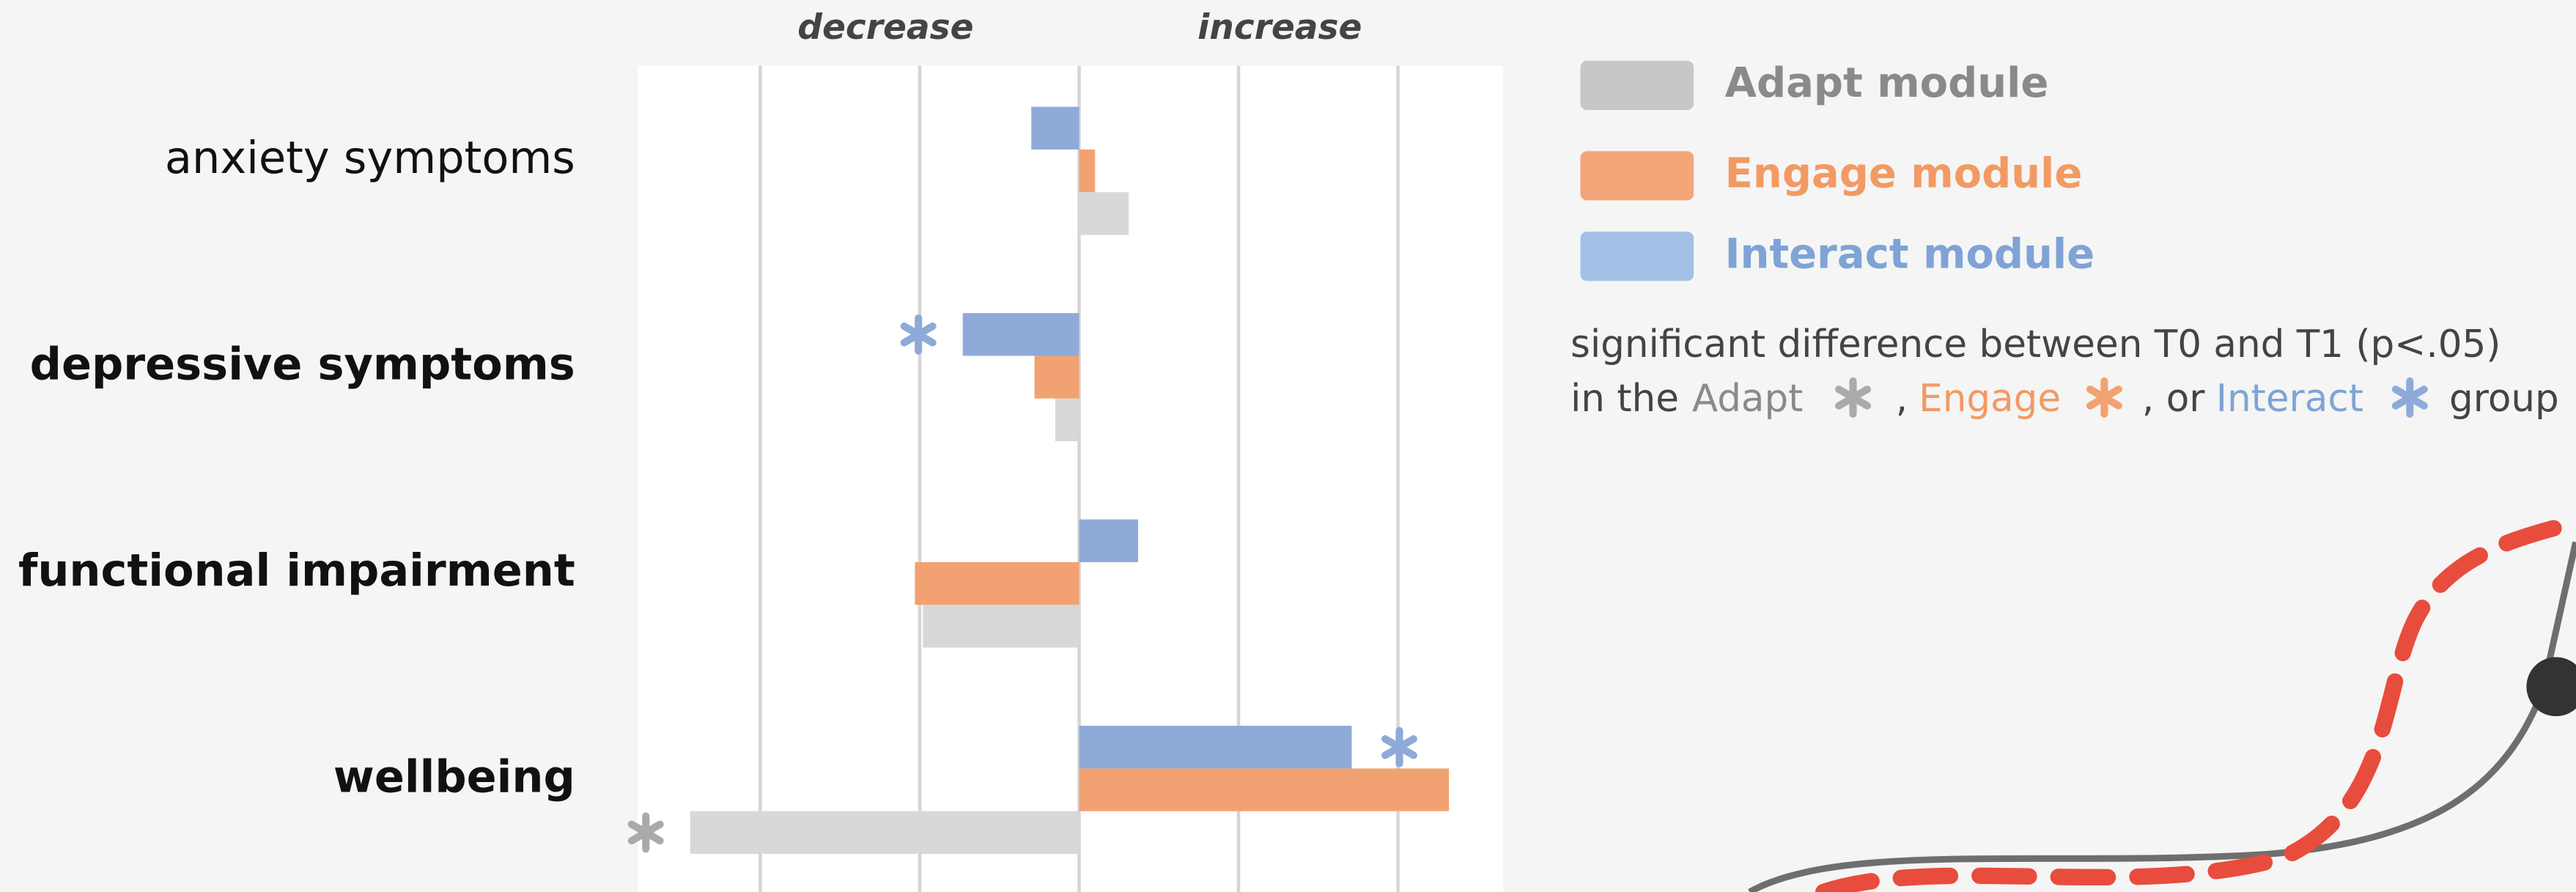 This screenshot has height=892, width=2576. I want to click on note-text: , or, so click(2173, 399).